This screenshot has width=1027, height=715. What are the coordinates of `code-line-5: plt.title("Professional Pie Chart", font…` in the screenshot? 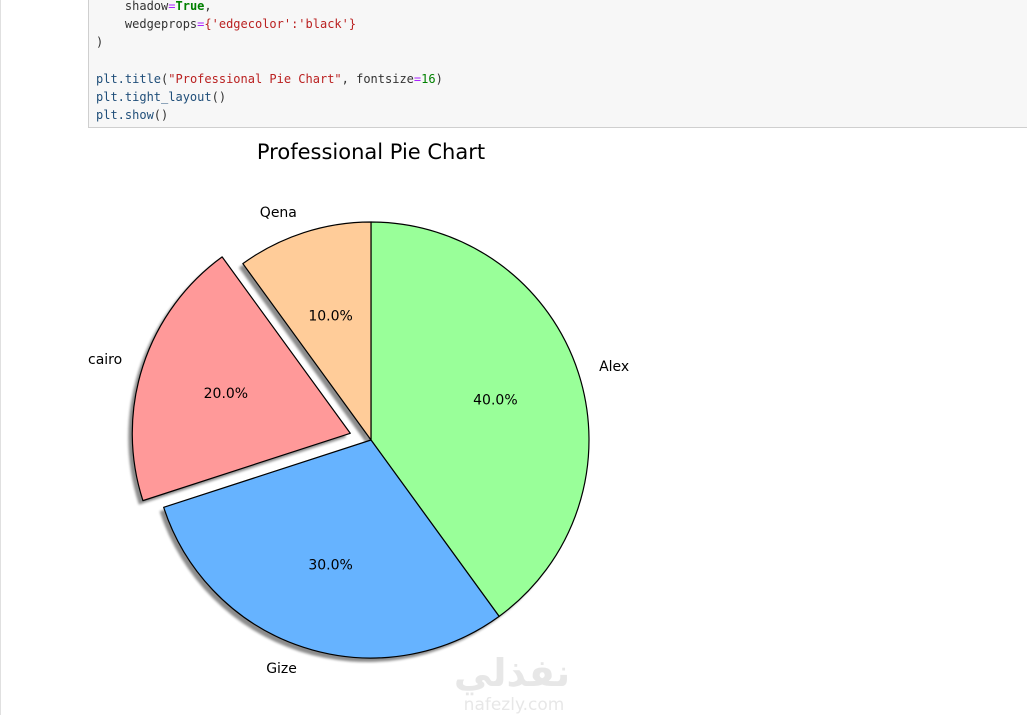 It's located at (269, 78).